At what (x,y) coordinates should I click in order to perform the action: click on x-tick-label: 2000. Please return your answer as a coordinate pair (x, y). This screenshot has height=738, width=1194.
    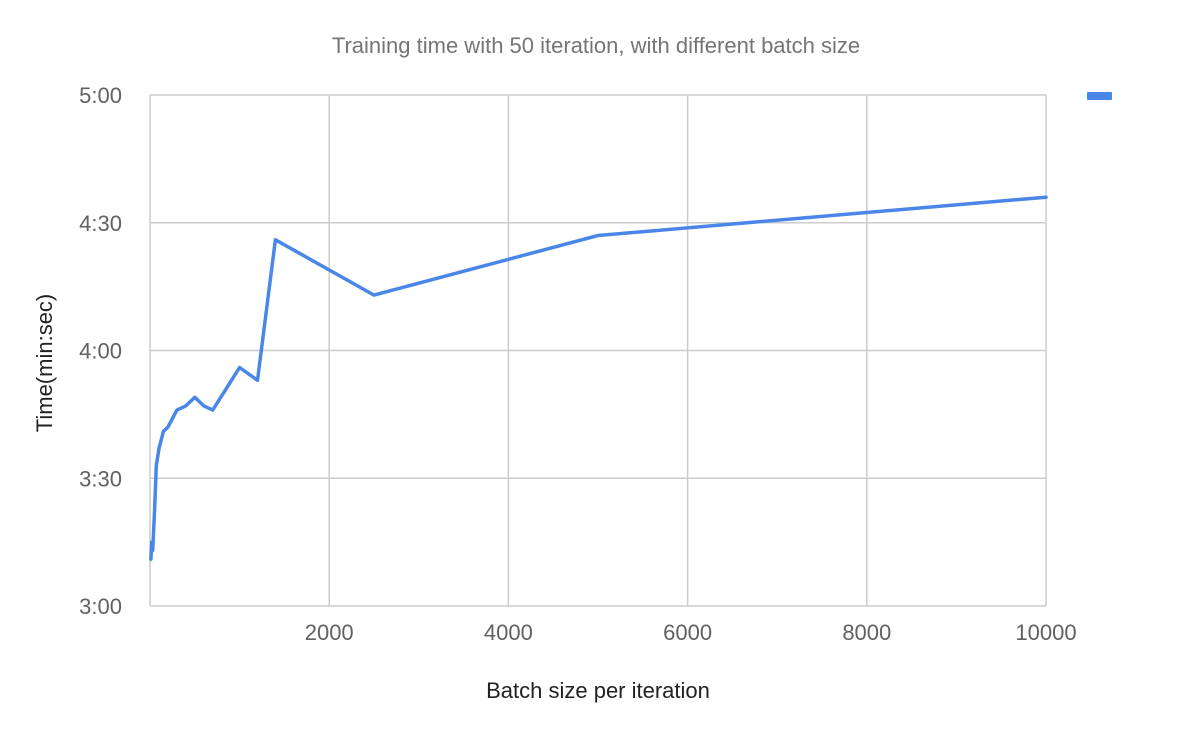
    Looking at the image, I should click on (329, 632).